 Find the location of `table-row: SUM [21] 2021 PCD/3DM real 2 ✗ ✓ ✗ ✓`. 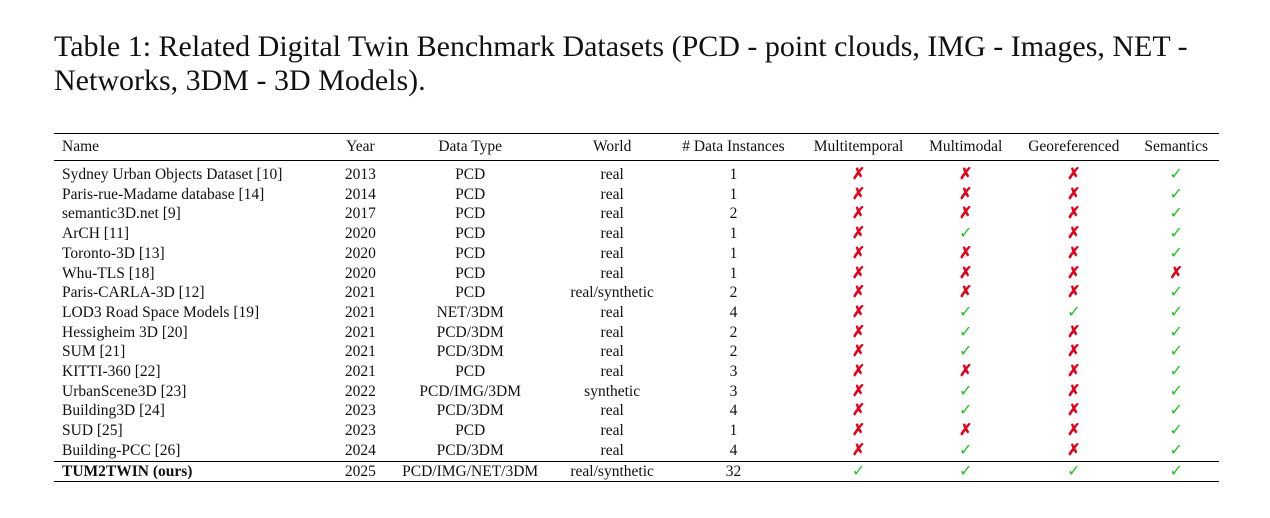

table-row: SUM [21] 2021 PCD/3DM real 2 ✗ ✓ ✗ ✓ is located at coordinates (636, 352).